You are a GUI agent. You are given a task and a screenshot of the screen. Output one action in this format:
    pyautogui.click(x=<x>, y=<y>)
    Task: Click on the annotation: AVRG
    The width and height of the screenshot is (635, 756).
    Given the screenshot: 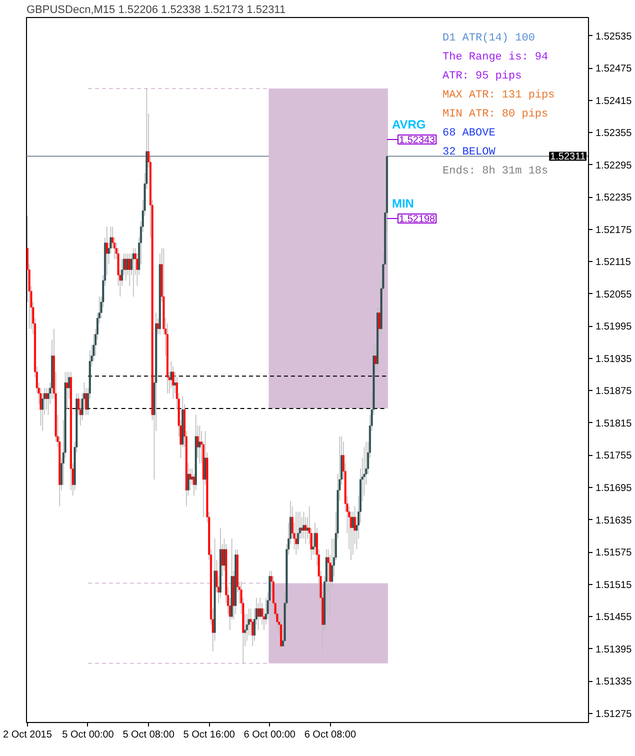 What is the action you would take?
    pyautogui.click(x=409, y=125)
    